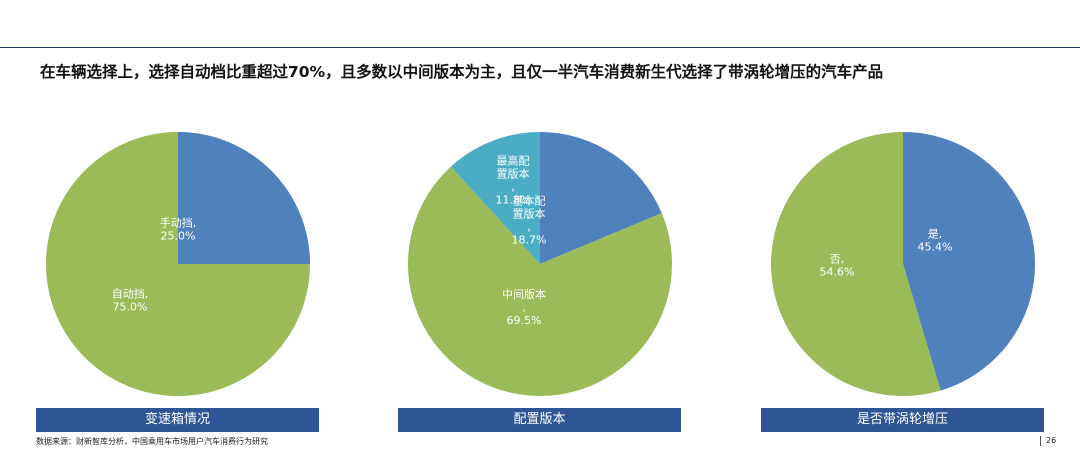 The width and height of the screenshot is (1080, 449). I want to click on chart-caption-transmission: 变速箱情况, so click(177, 420).